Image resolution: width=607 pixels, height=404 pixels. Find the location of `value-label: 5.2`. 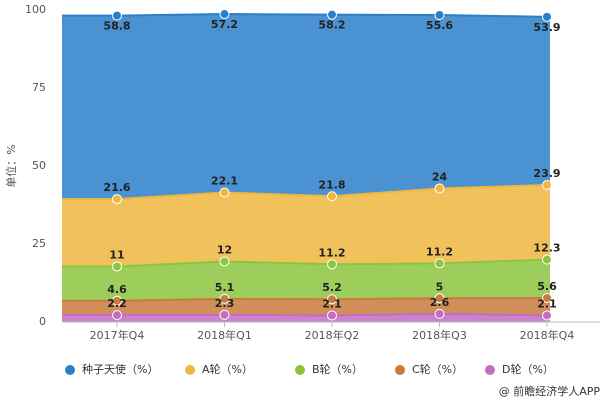

value-label: 5.2 is located at coordinates (332, 287).